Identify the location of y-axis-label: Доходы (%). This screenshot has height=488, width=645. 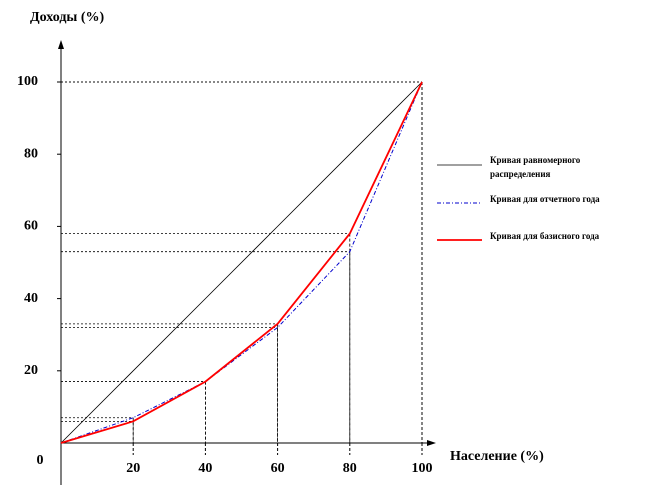
(67, 17).